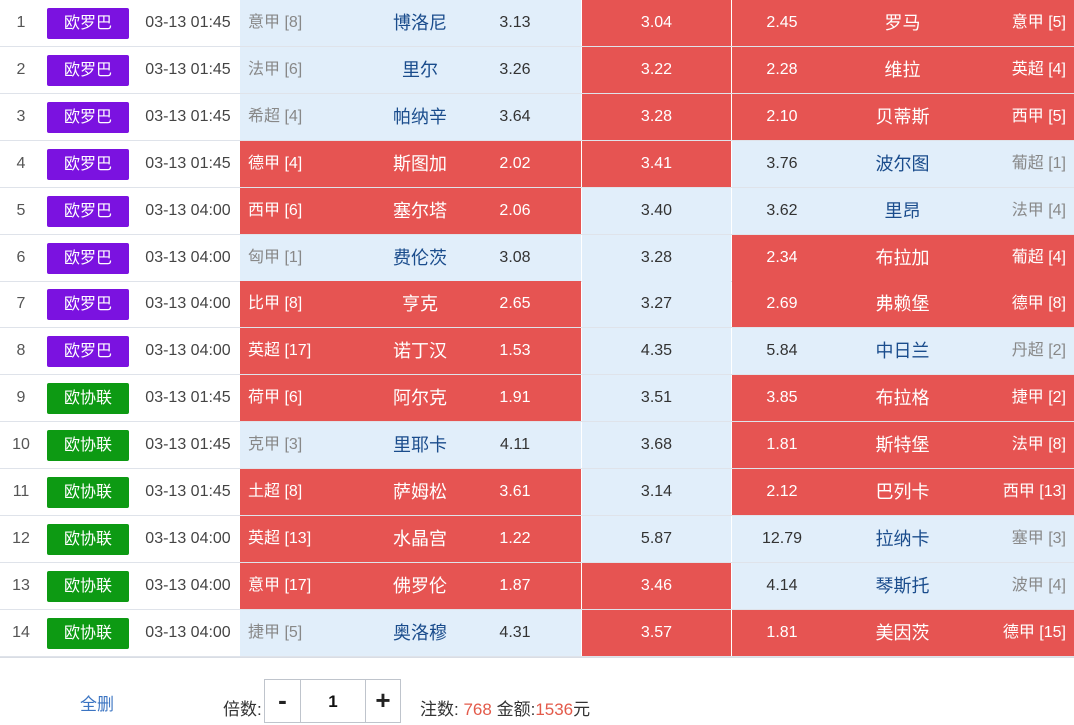 The image size is (1074, 725). I want to click on home-win-odds: 3.26, so click(515, 69).